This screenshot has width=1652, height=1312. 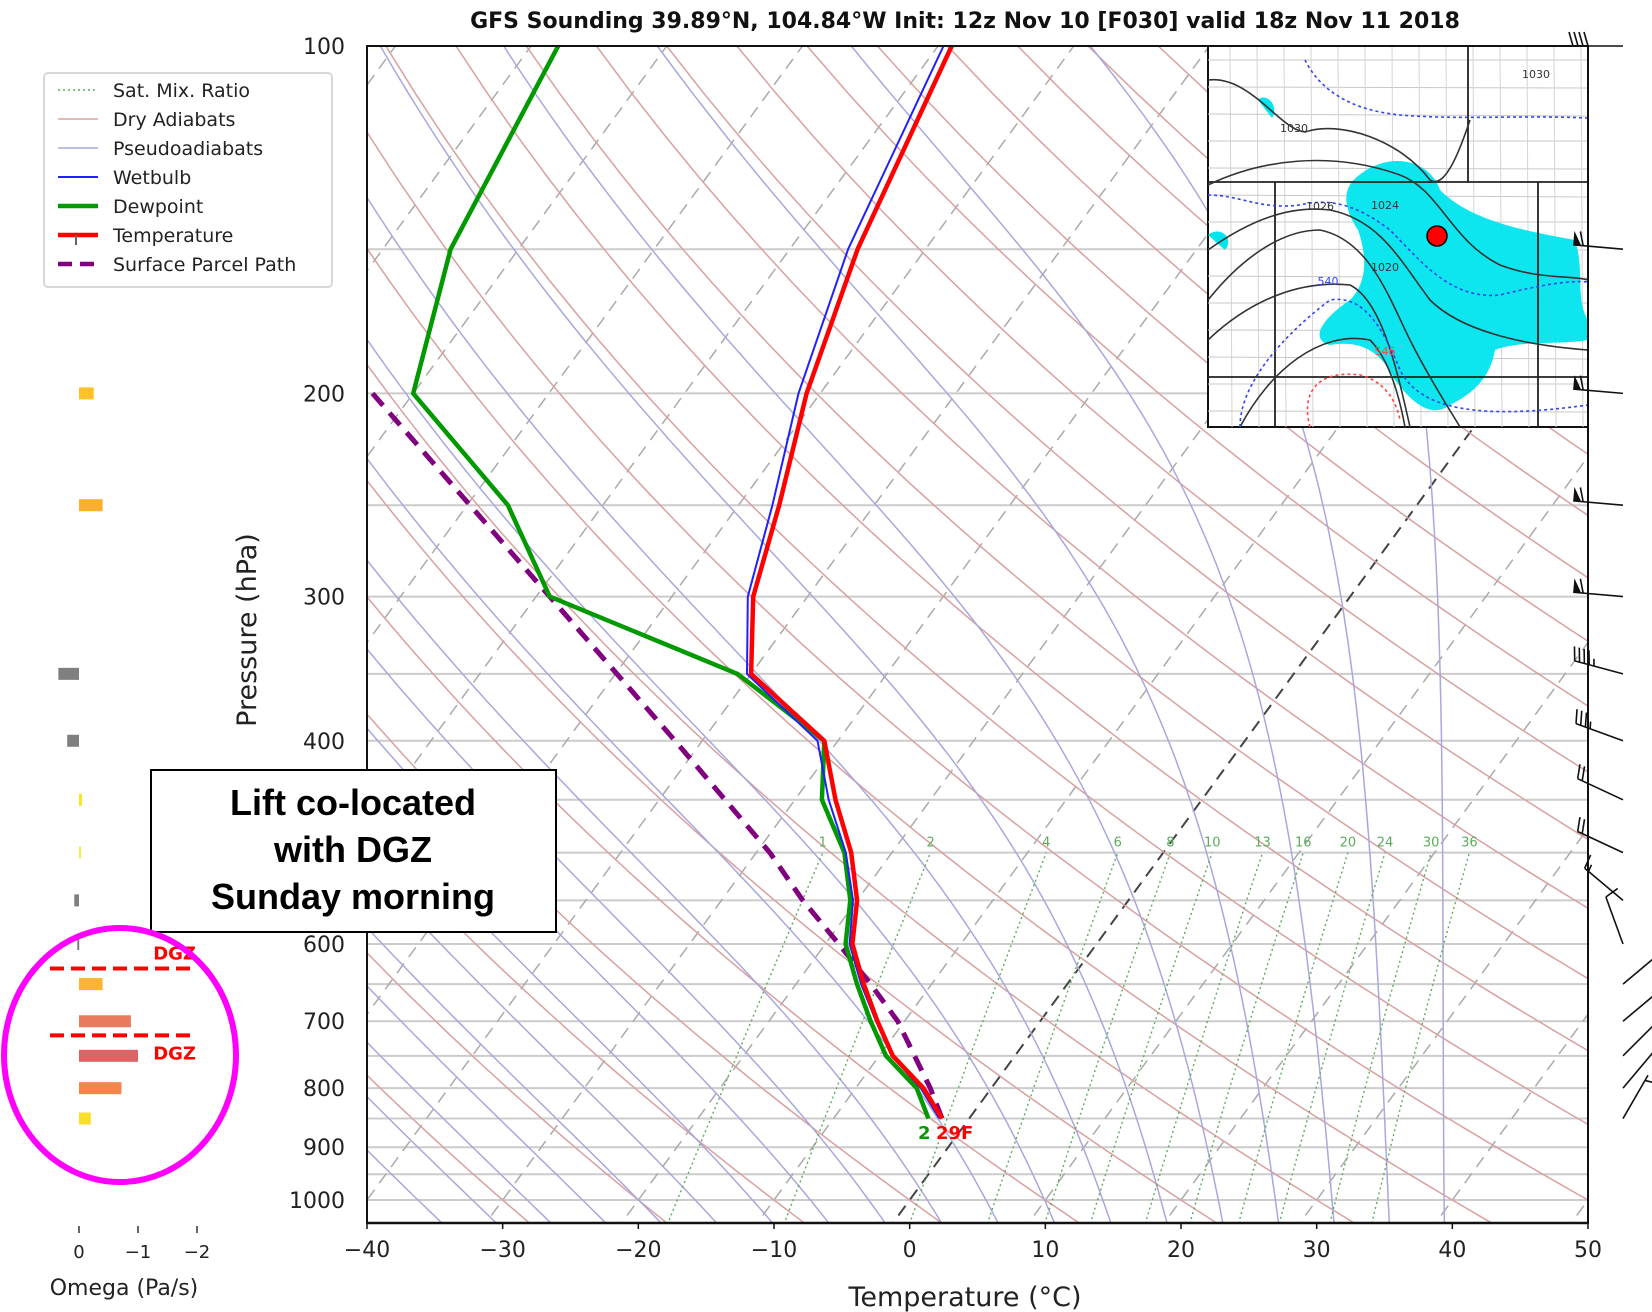 I want to click on mixing-ratio-label: 13, so click(x=1262, y=843).